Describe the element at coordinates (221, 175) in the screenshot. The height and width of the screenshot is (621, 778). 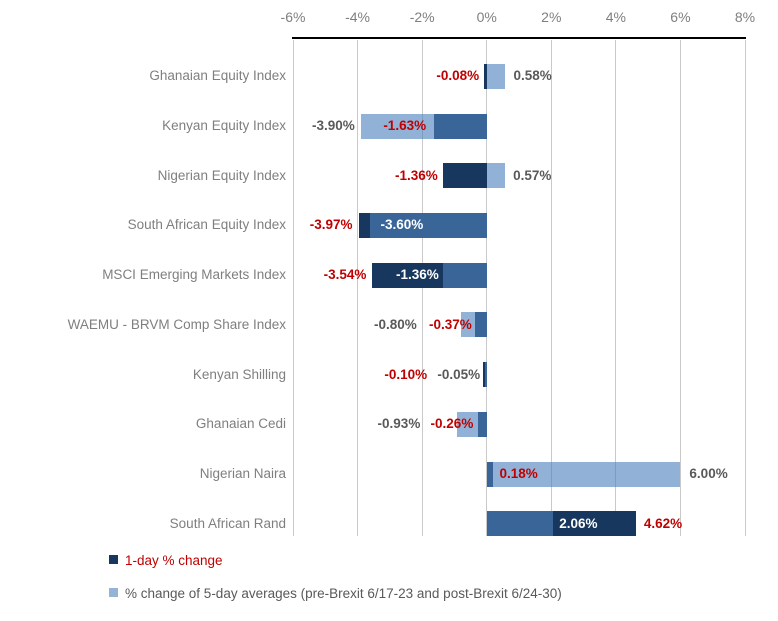
I see `category-label: Nigerian Equity Index` at that location.